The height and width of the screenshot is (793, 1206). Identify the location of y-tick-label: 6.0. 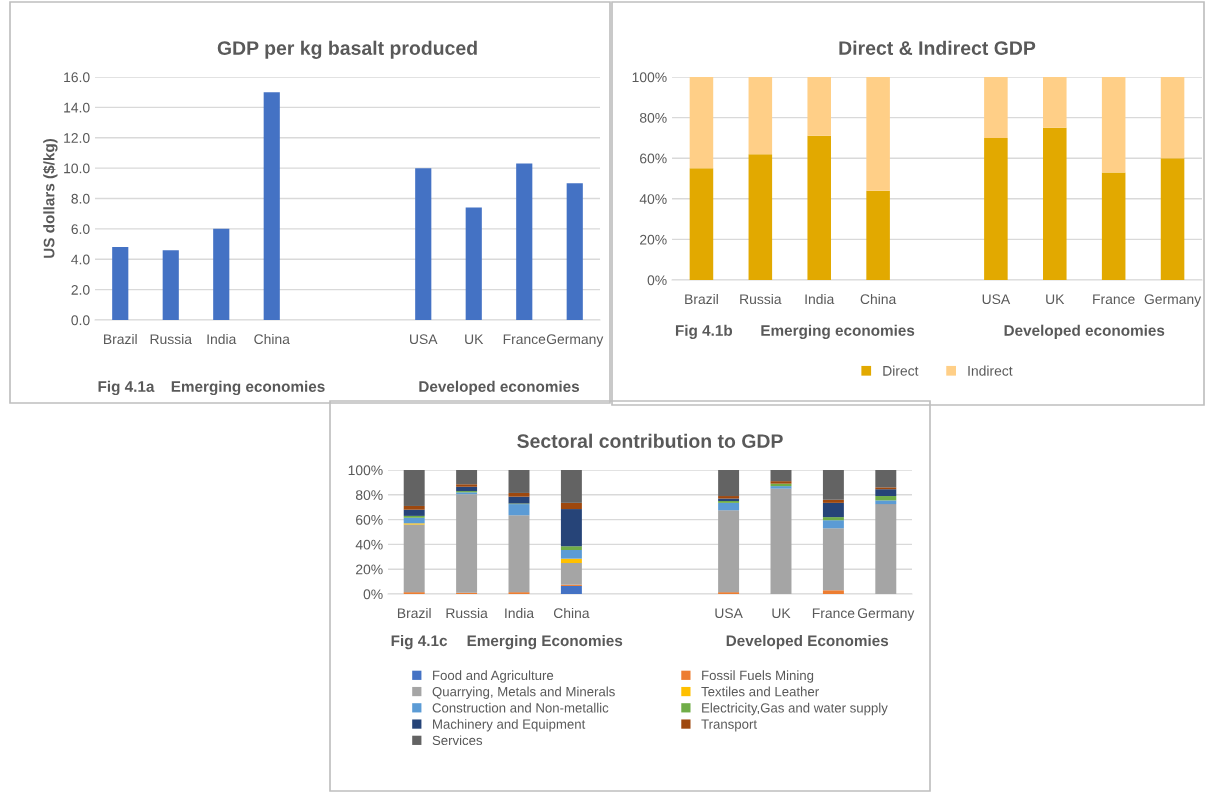
(80, 229).